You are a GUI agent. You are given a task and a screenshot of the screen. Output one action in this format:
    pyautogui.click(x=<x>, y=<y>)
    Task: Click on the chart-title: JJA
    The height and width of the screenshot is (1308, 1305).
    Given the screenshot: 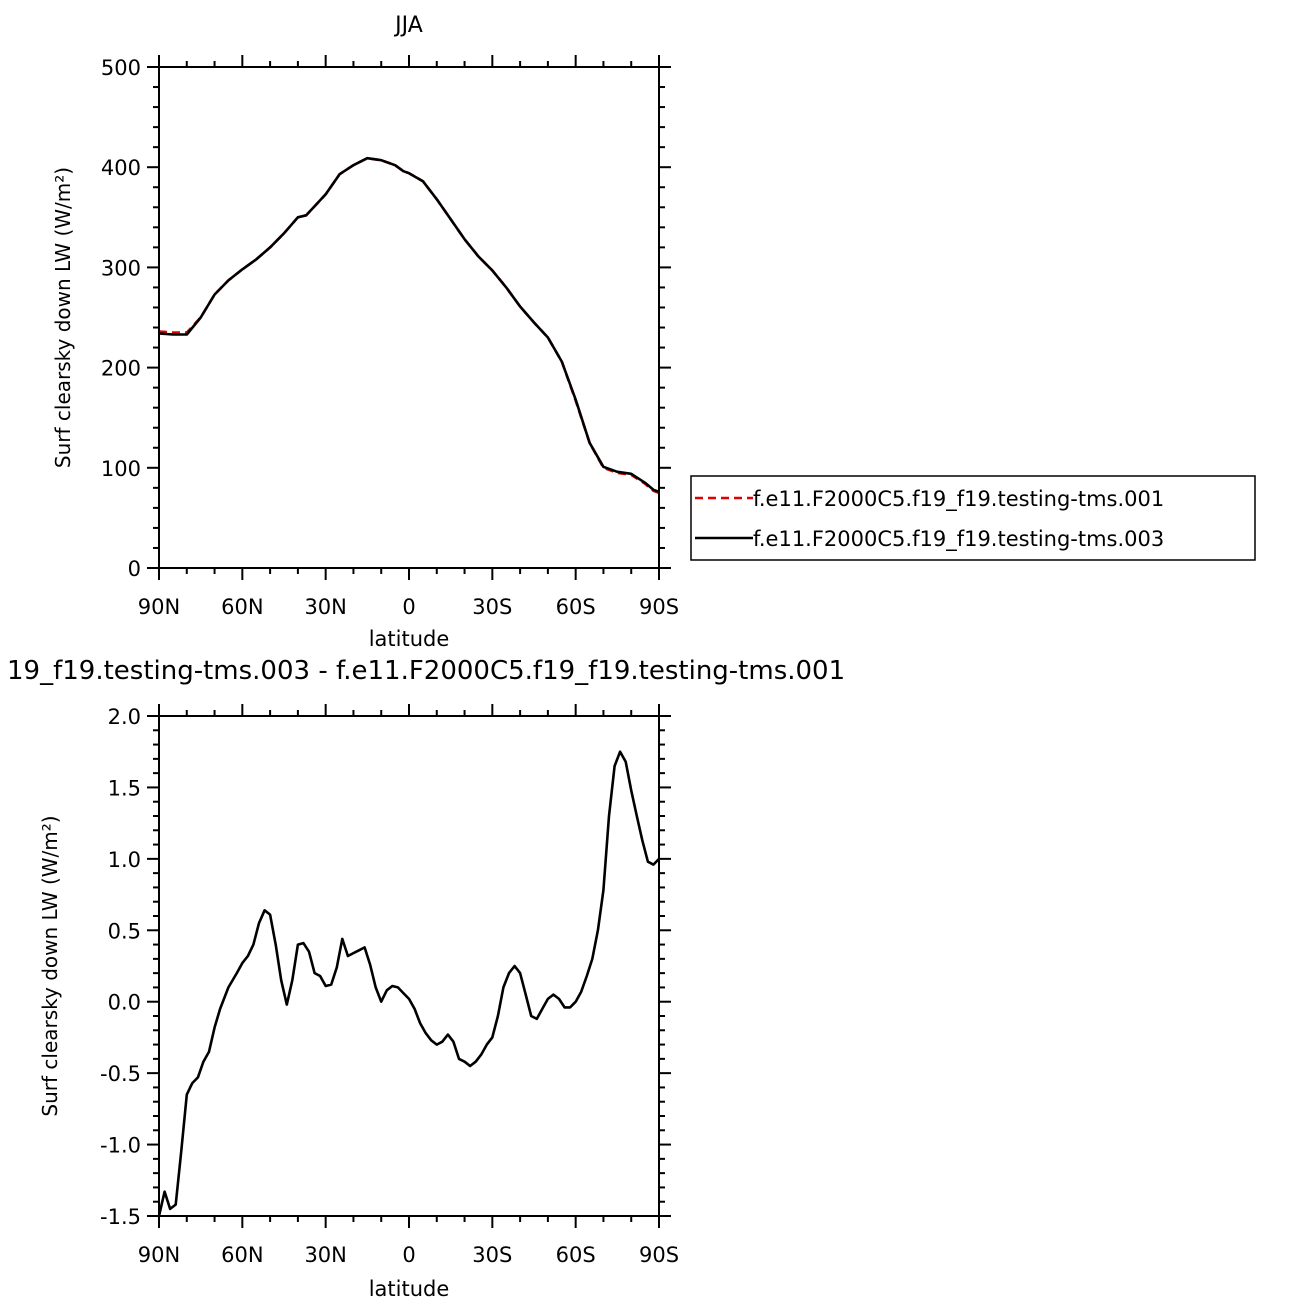 What is the action you would take?
    pyautogui.click(x=408, y=25)
    